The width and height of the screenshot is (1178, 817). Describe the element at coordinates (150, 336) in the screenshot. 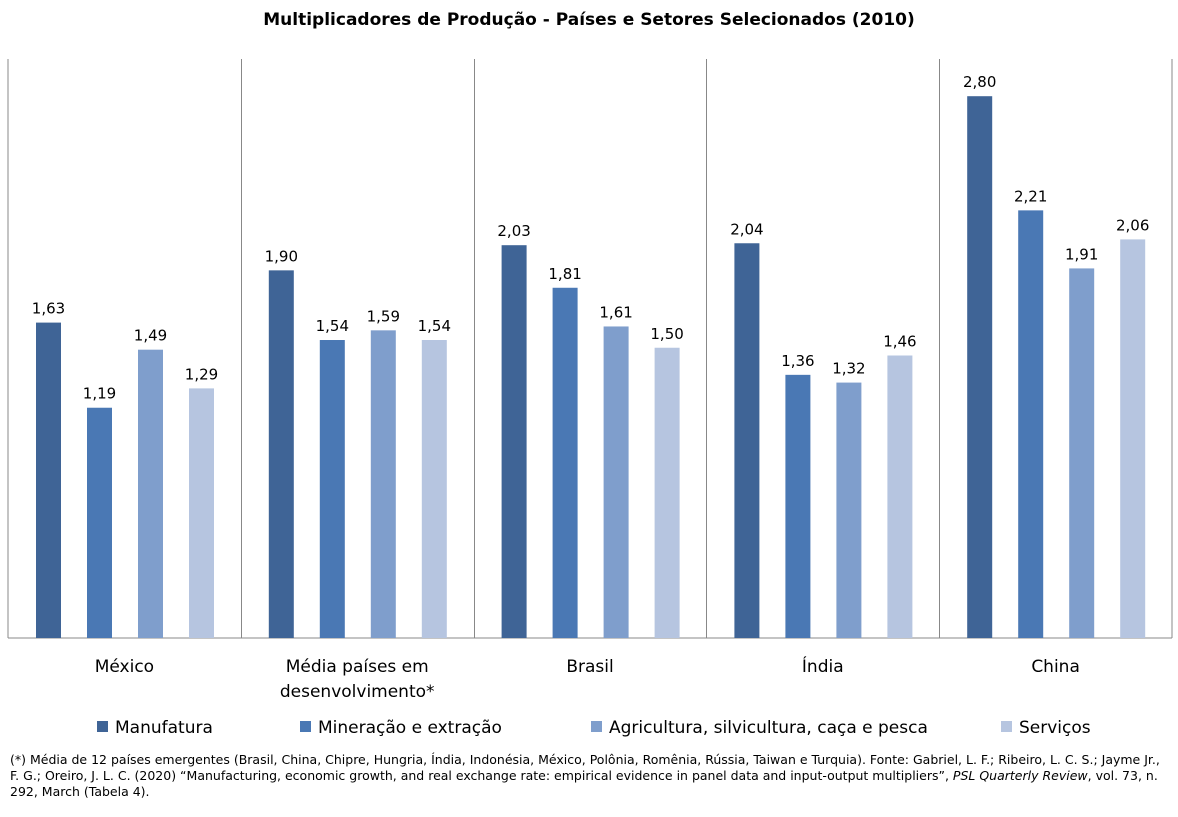

I see `data-label: 1,49` at that location.